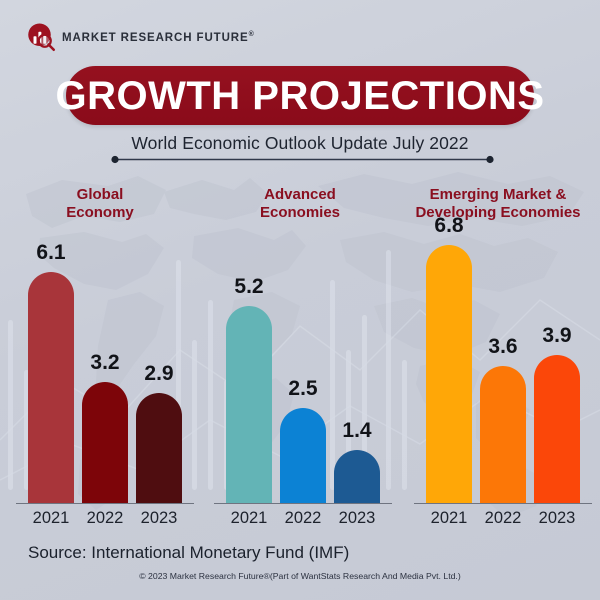 This screenshot has height=600, width=600. I want to click on bar-value-label: 3.9, so click(557, 335).